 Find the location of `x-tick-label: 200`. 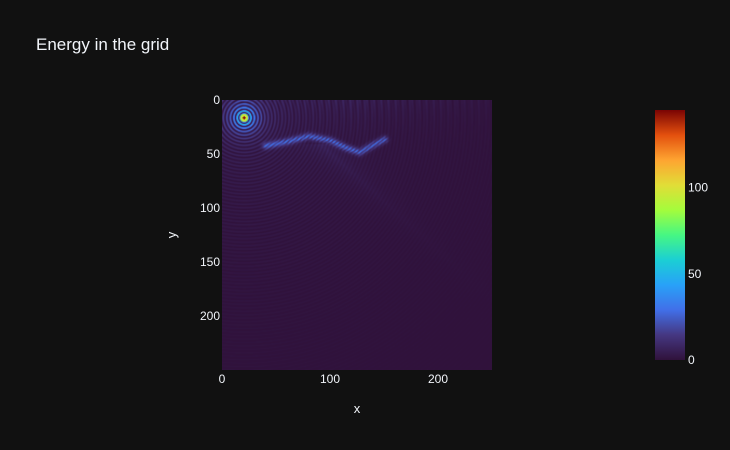

x-tick-label: 200 is located at coordinates (438, 379).